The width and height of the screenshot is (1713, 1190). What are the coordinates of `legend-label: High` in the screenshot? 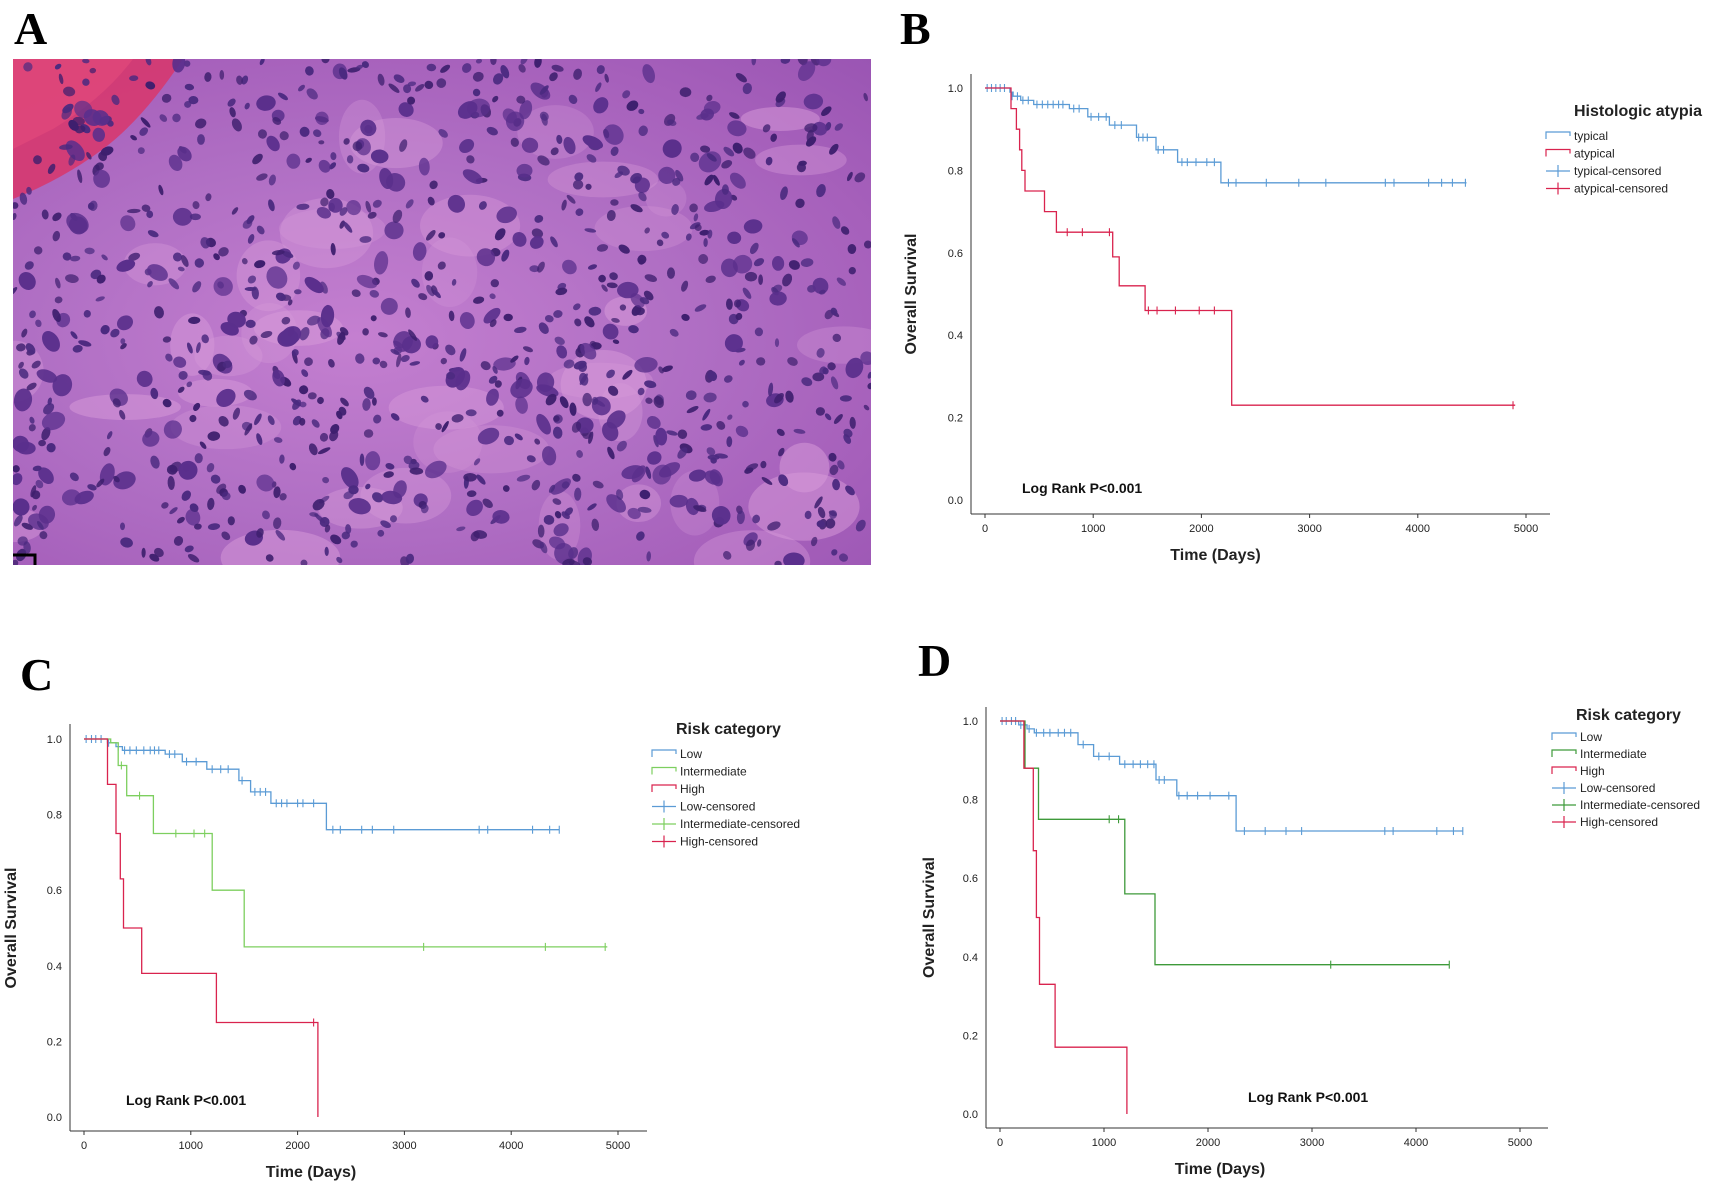 It's located at (1592, 771).